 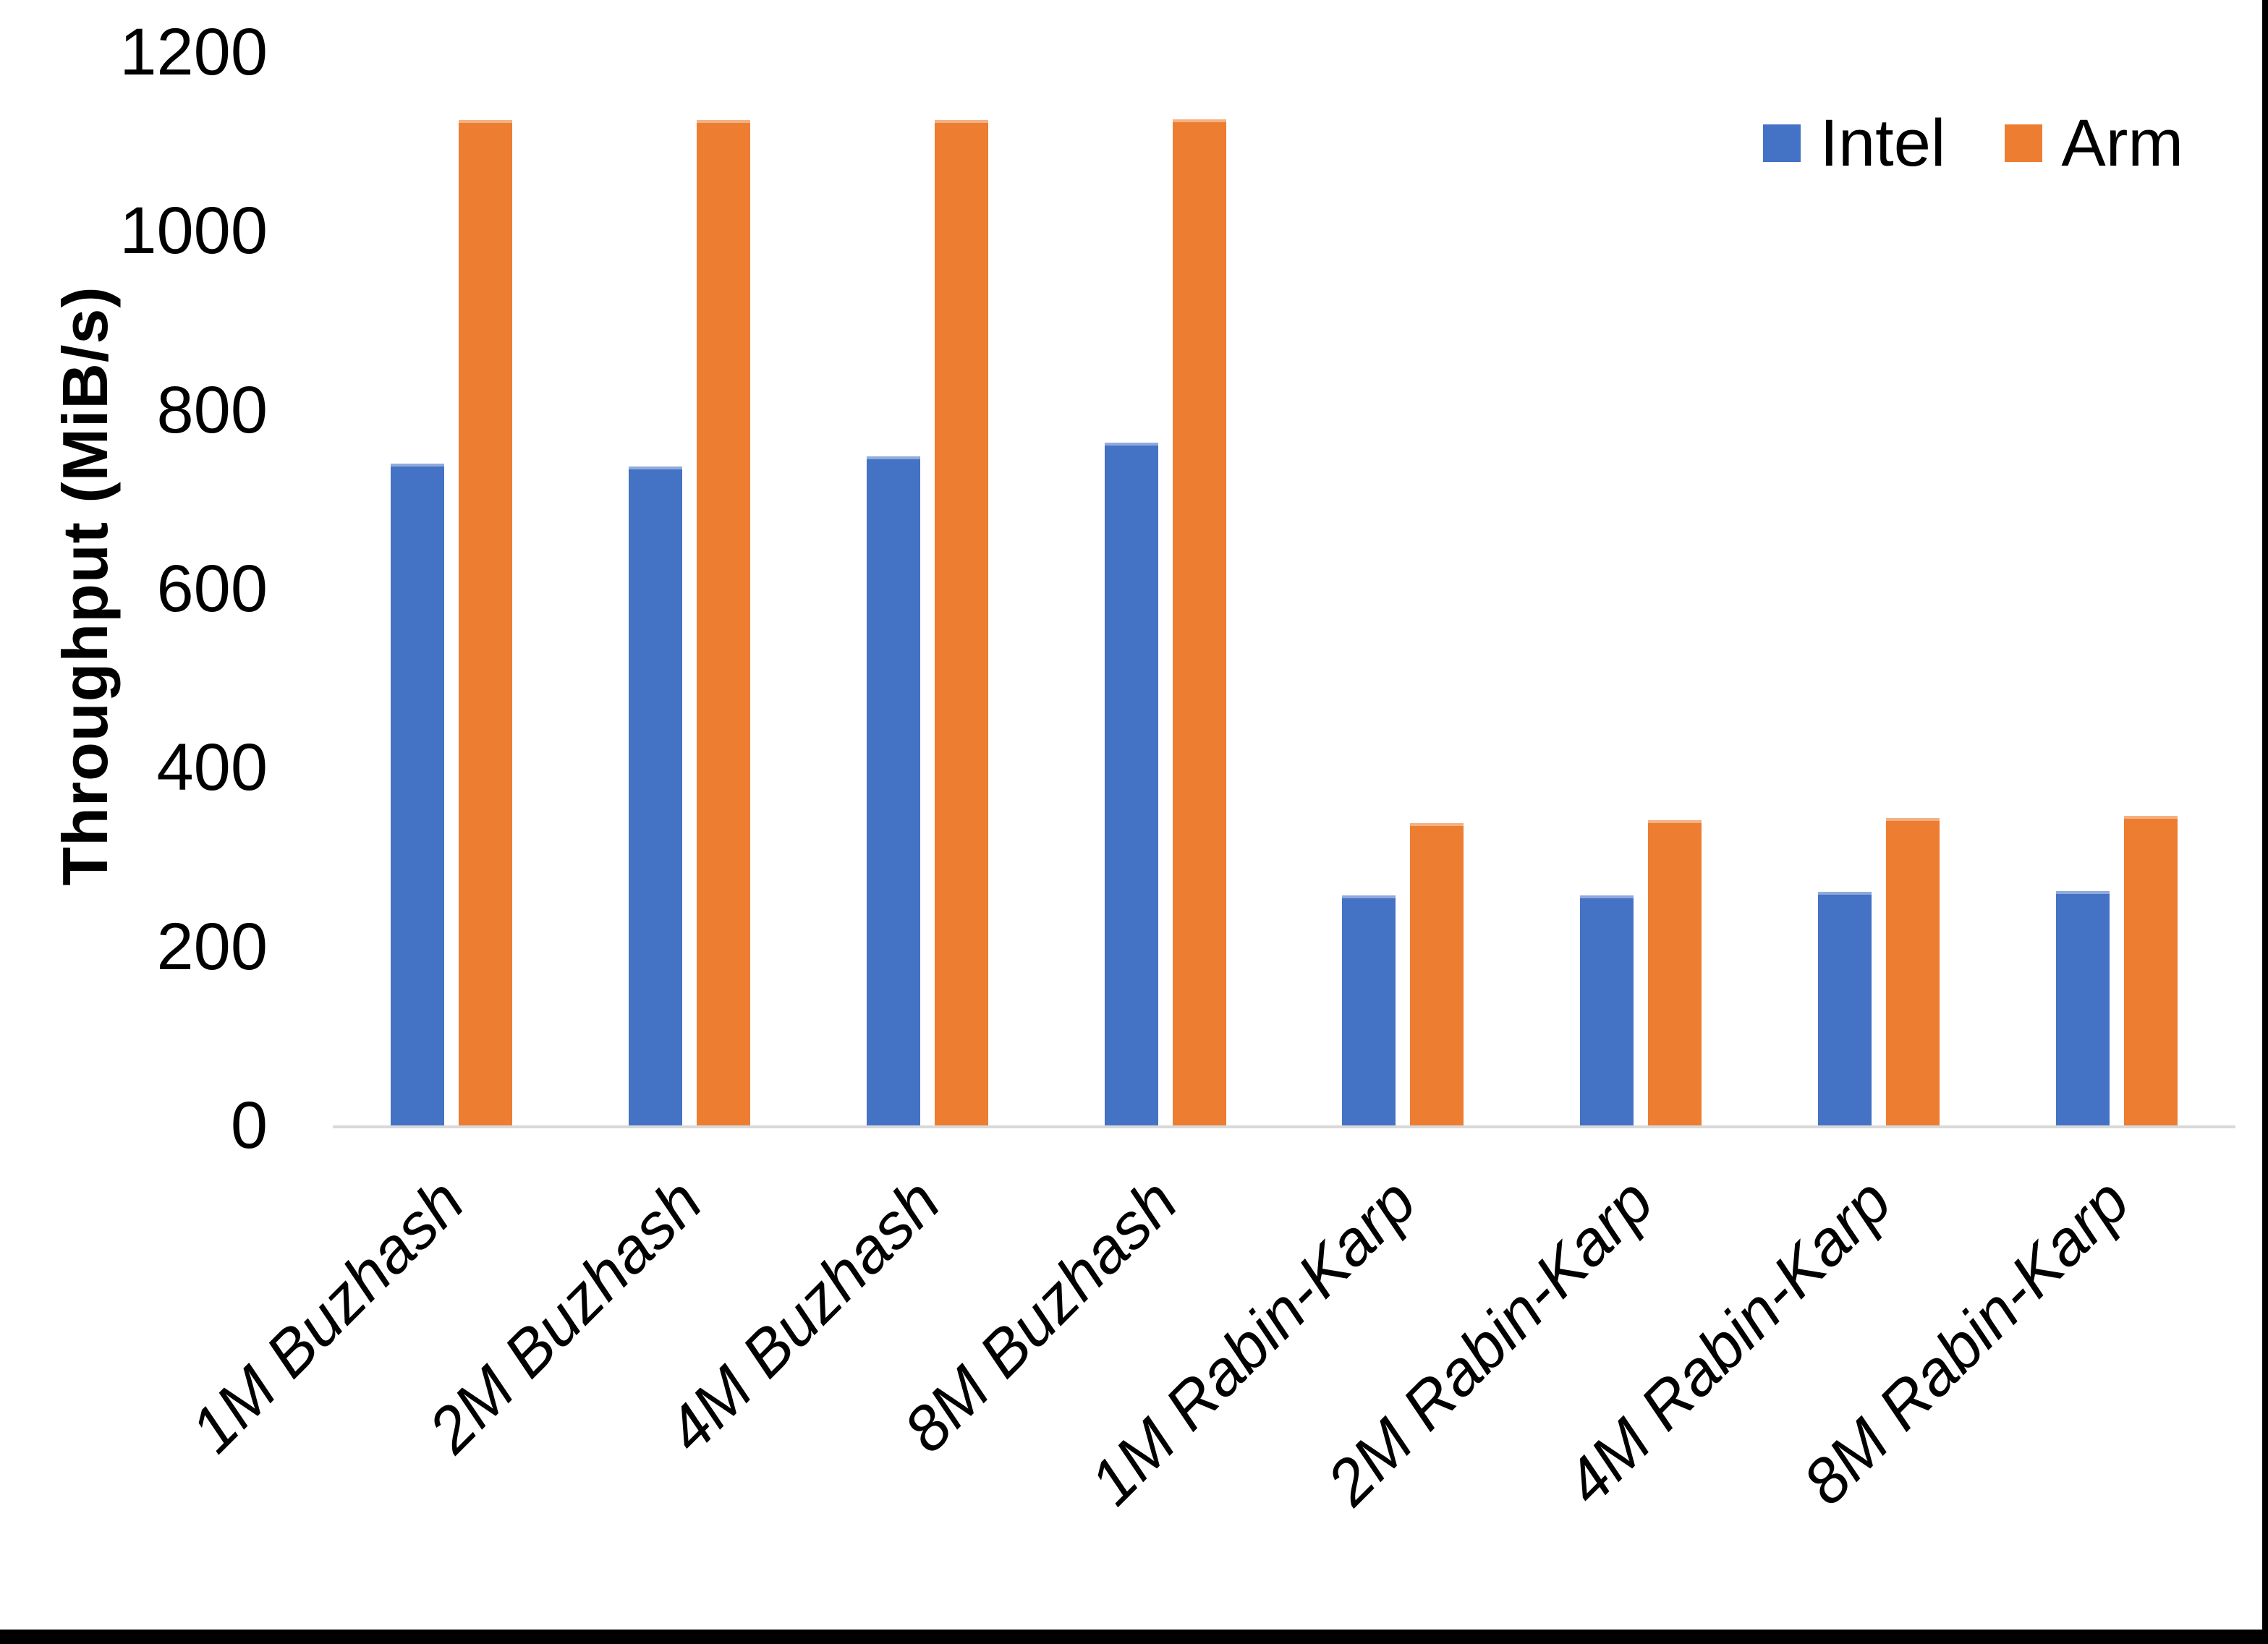 What do you see at coordinates (212, 768) in the screenshot?
I see `y-tick-label: 400` at bounding box center [212, 768].